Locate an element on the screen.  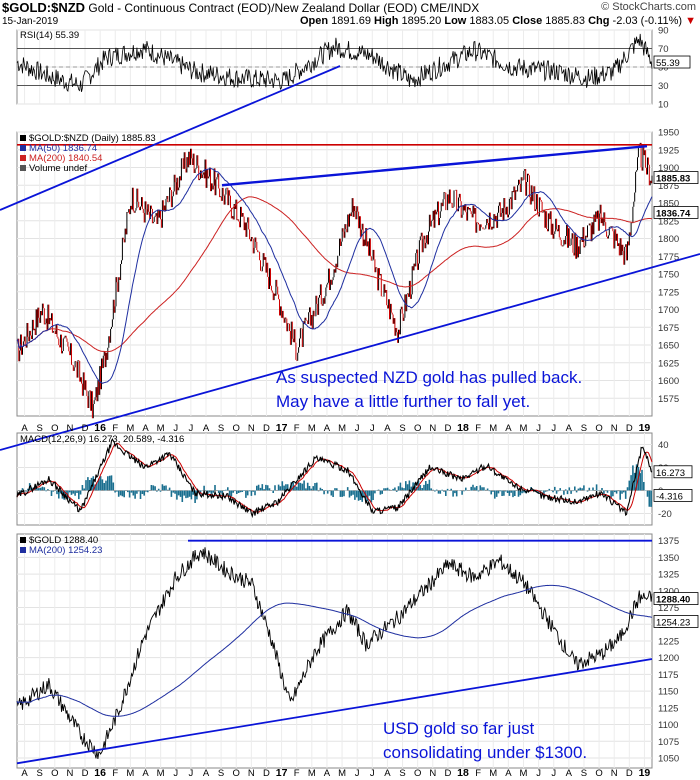
symbol-label: $GOLD:$NZD is located at coordinates (44, 7).